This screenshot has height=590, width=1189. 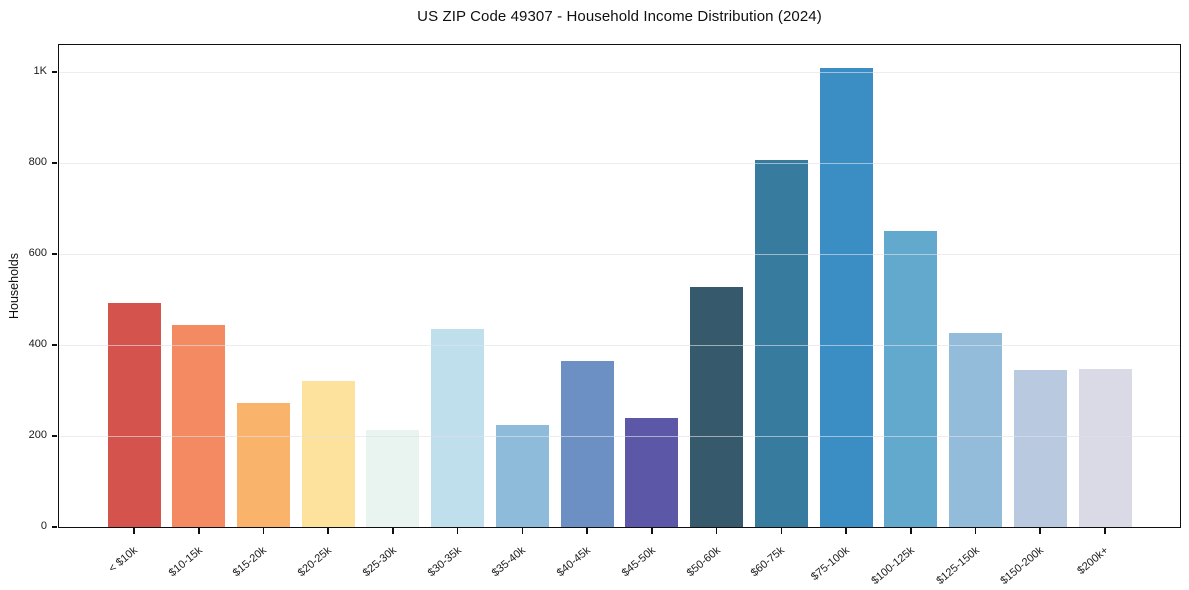 What do you see at coordinates (37, 162) in the screenshot?
I see `y-tick-label: 800` at bounding box center [37, 162].